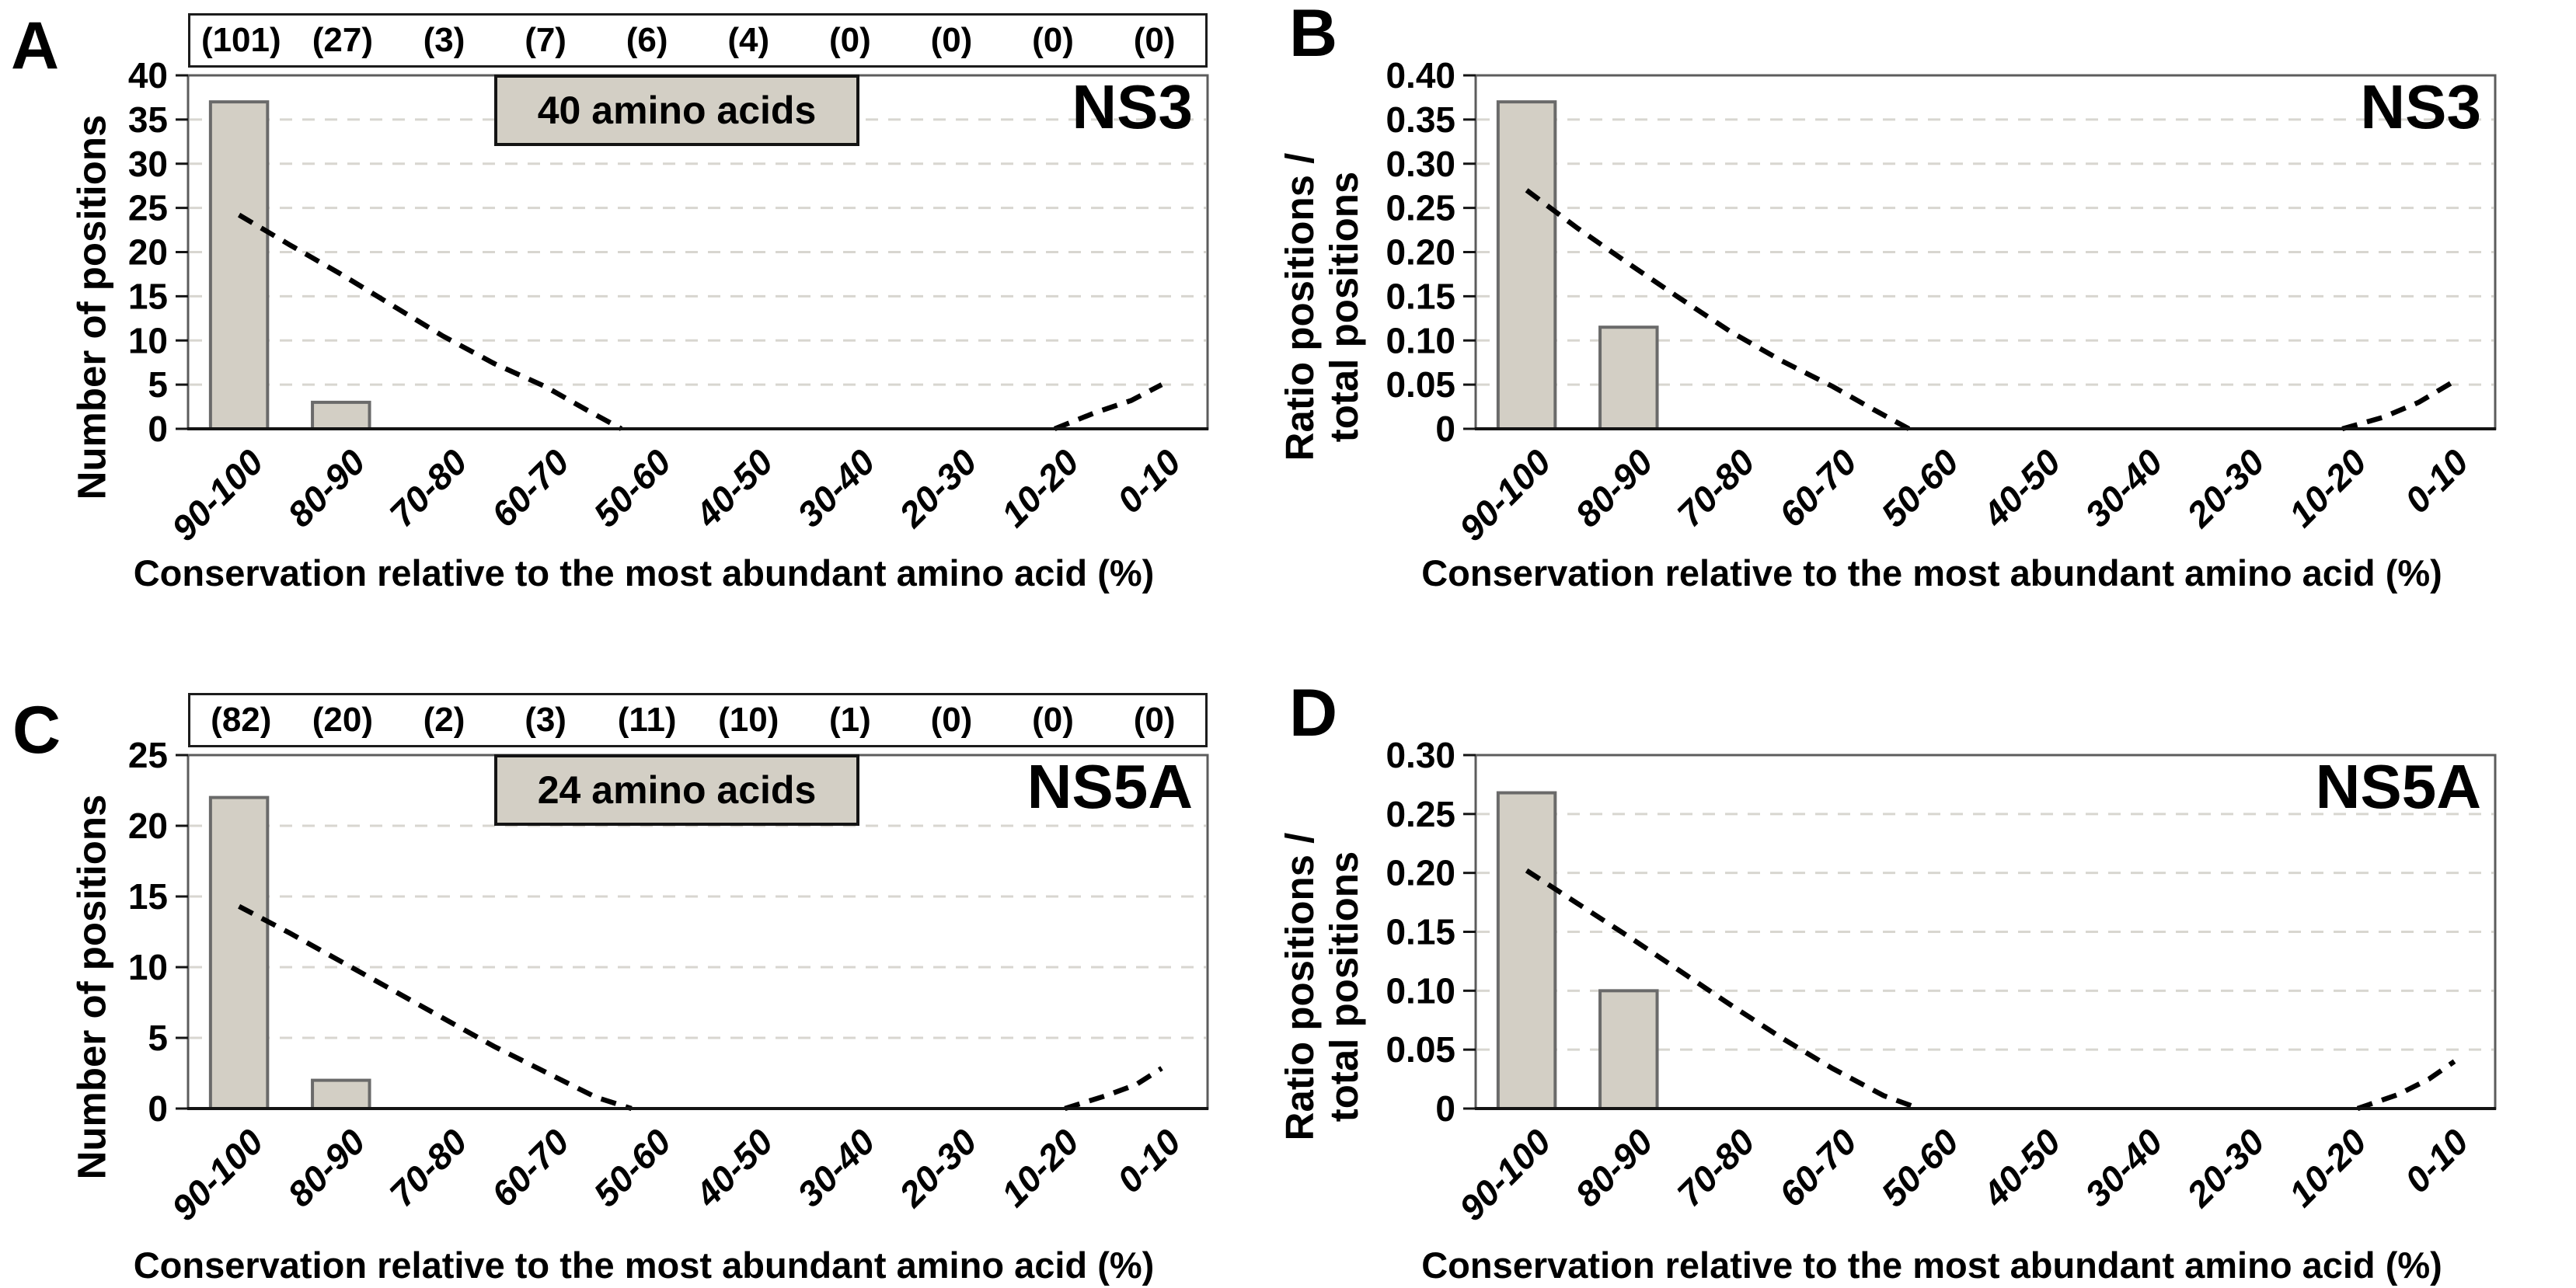 The width and height of the screenshot is (2576, 1288). Describe the element at coordinates (36, 730) in the screenshot. I see `panel-letter: C` at that location.